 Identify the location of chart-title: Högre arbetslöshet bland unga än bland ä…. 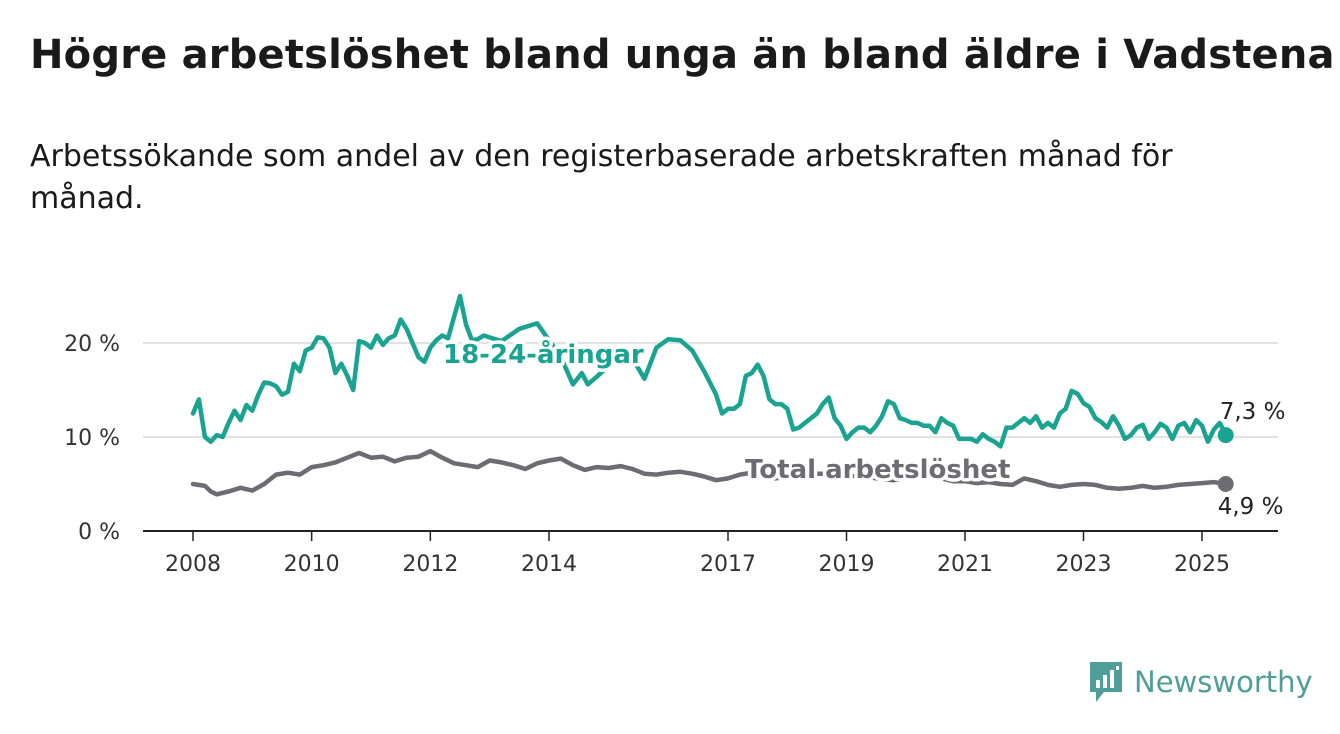
(682, 55).